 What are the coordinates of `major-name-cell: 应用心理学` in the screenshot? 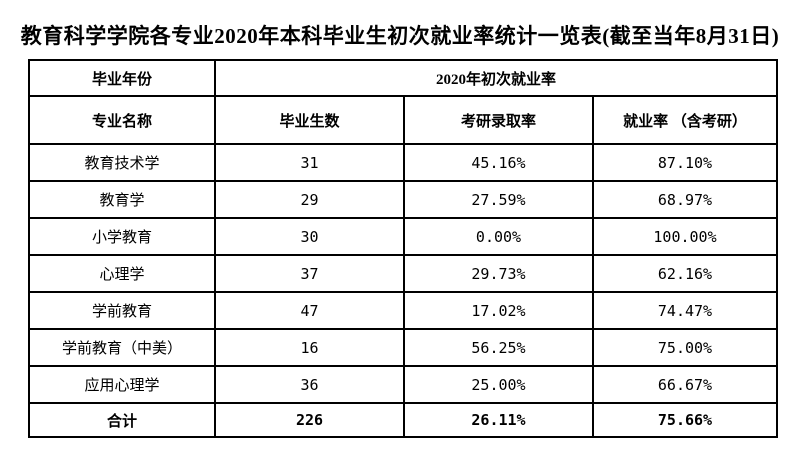 It's located at (122, 384).